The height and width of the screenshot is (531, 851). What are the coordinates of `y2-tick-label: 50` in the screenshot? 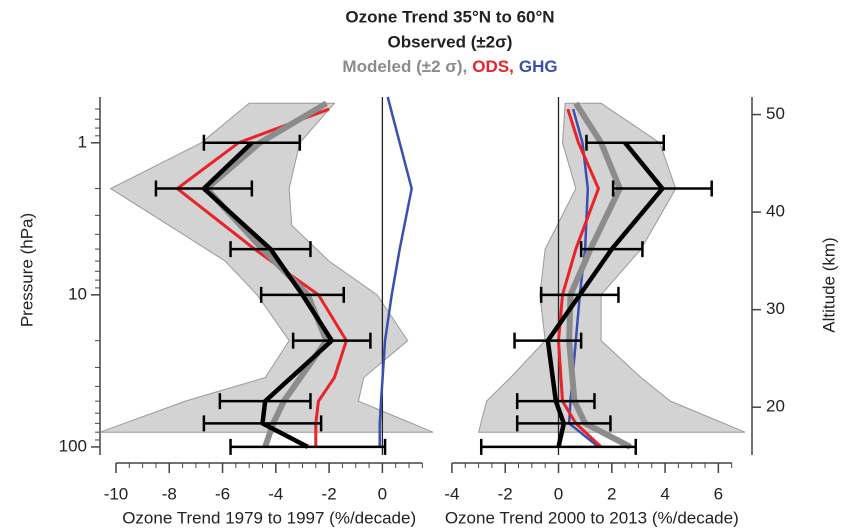 It's located at (775, 113).